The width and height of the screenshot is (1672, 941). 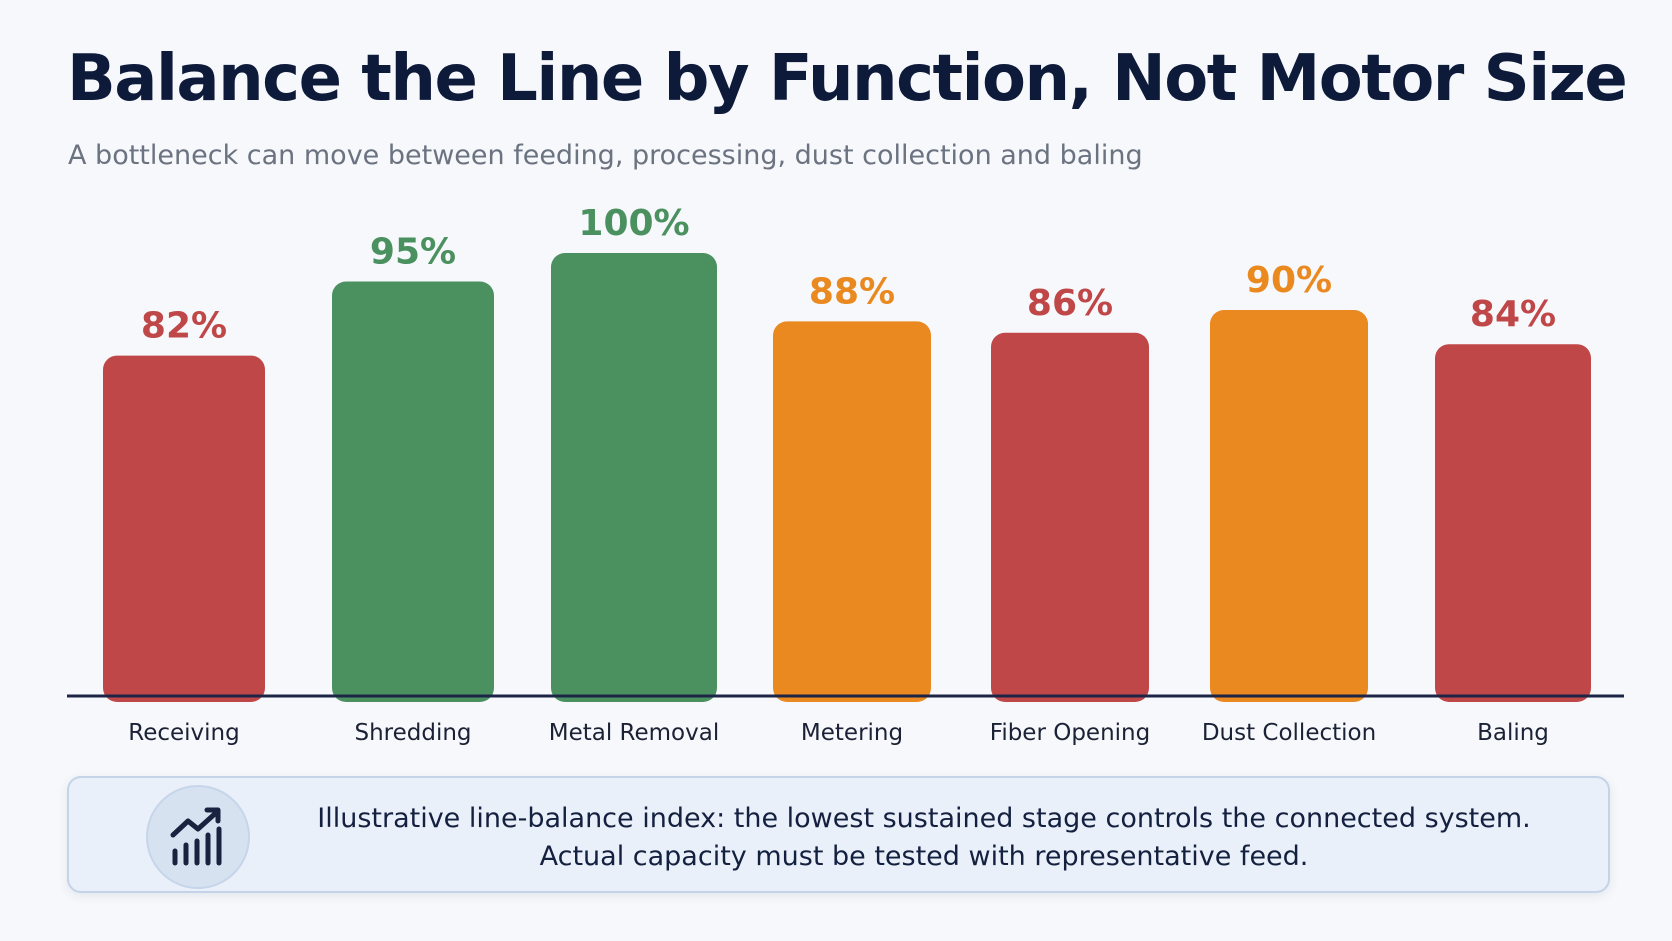 What do you see at coordinates (1289, 280) in the screenshot?
I see `value-label: 90%` at bounding box center [1289, 280].